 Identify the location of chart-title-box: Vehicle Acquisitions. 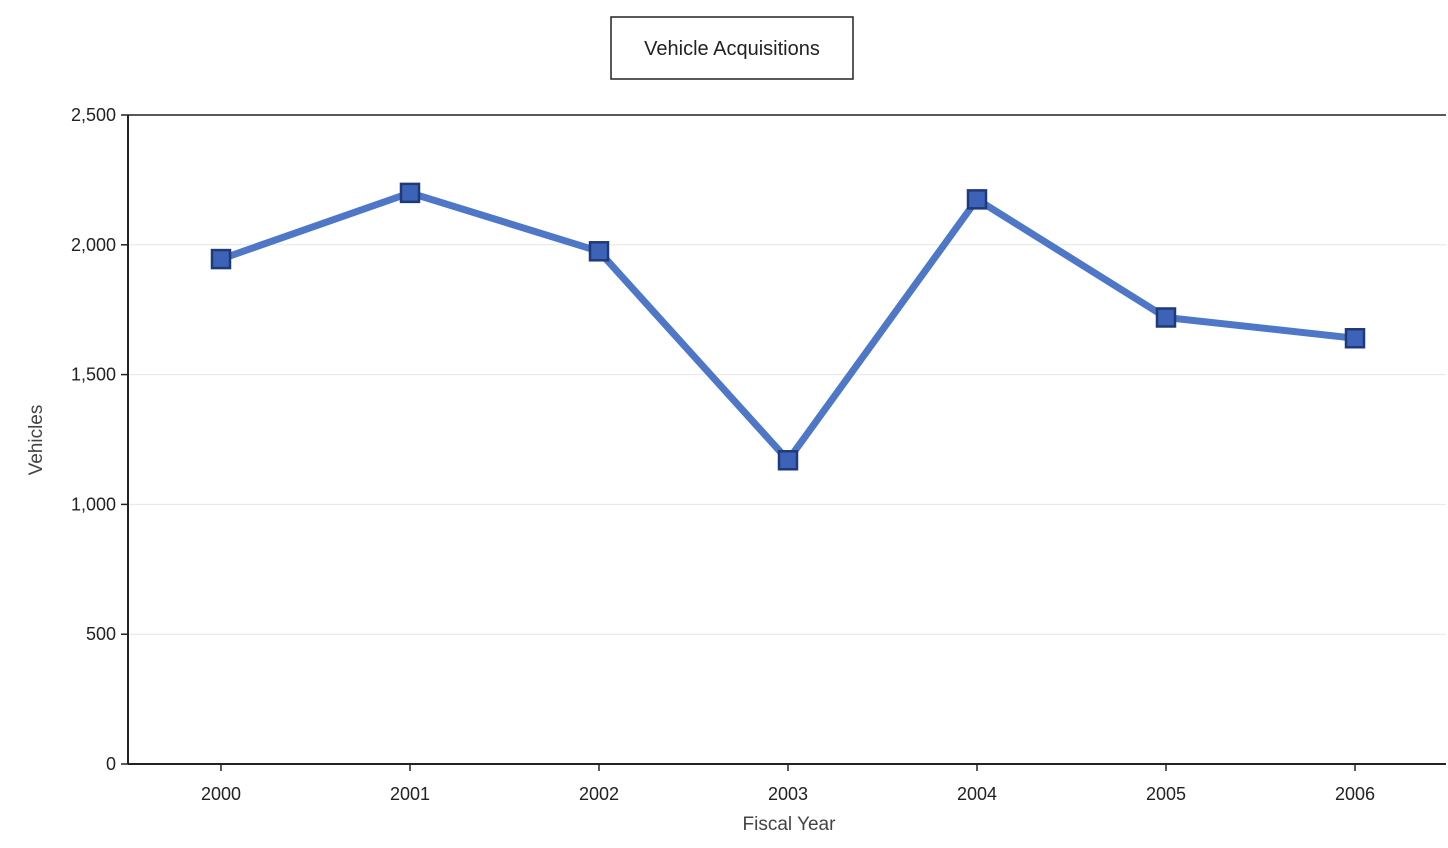
(732, 48).